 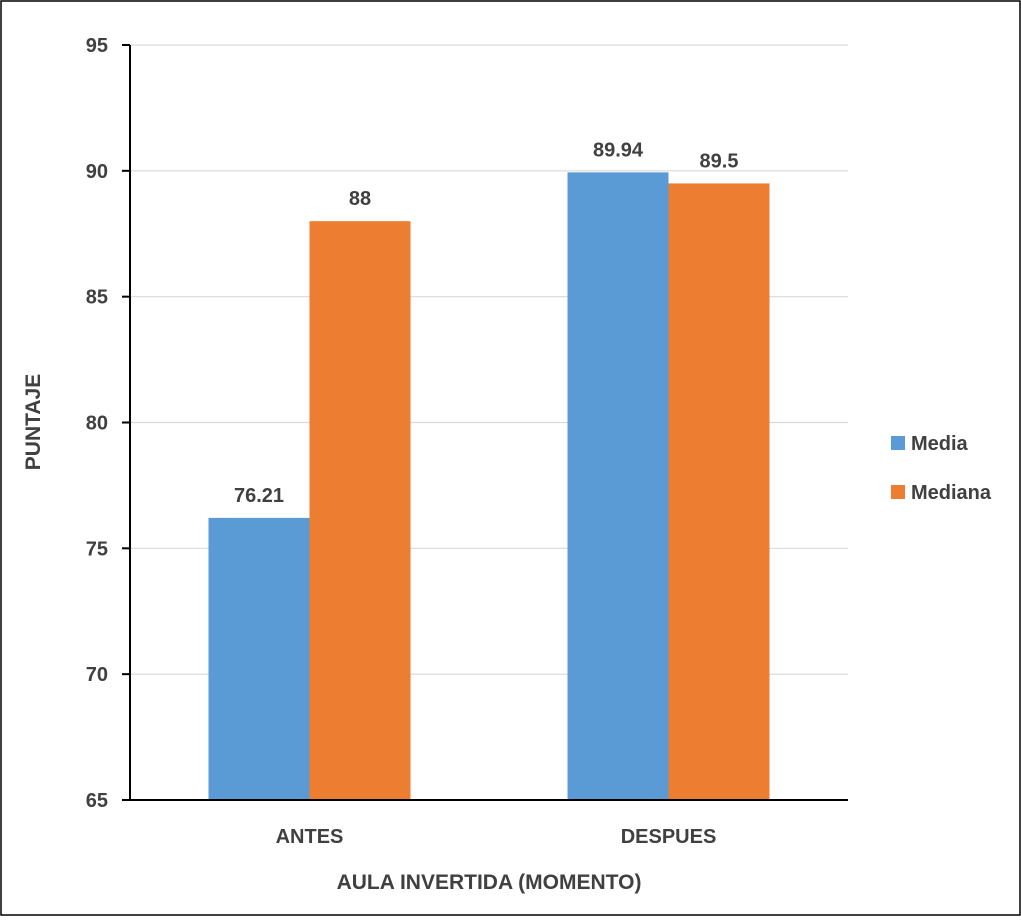 I want to click on bar-mediana-antes, so click(x=360, y=510).